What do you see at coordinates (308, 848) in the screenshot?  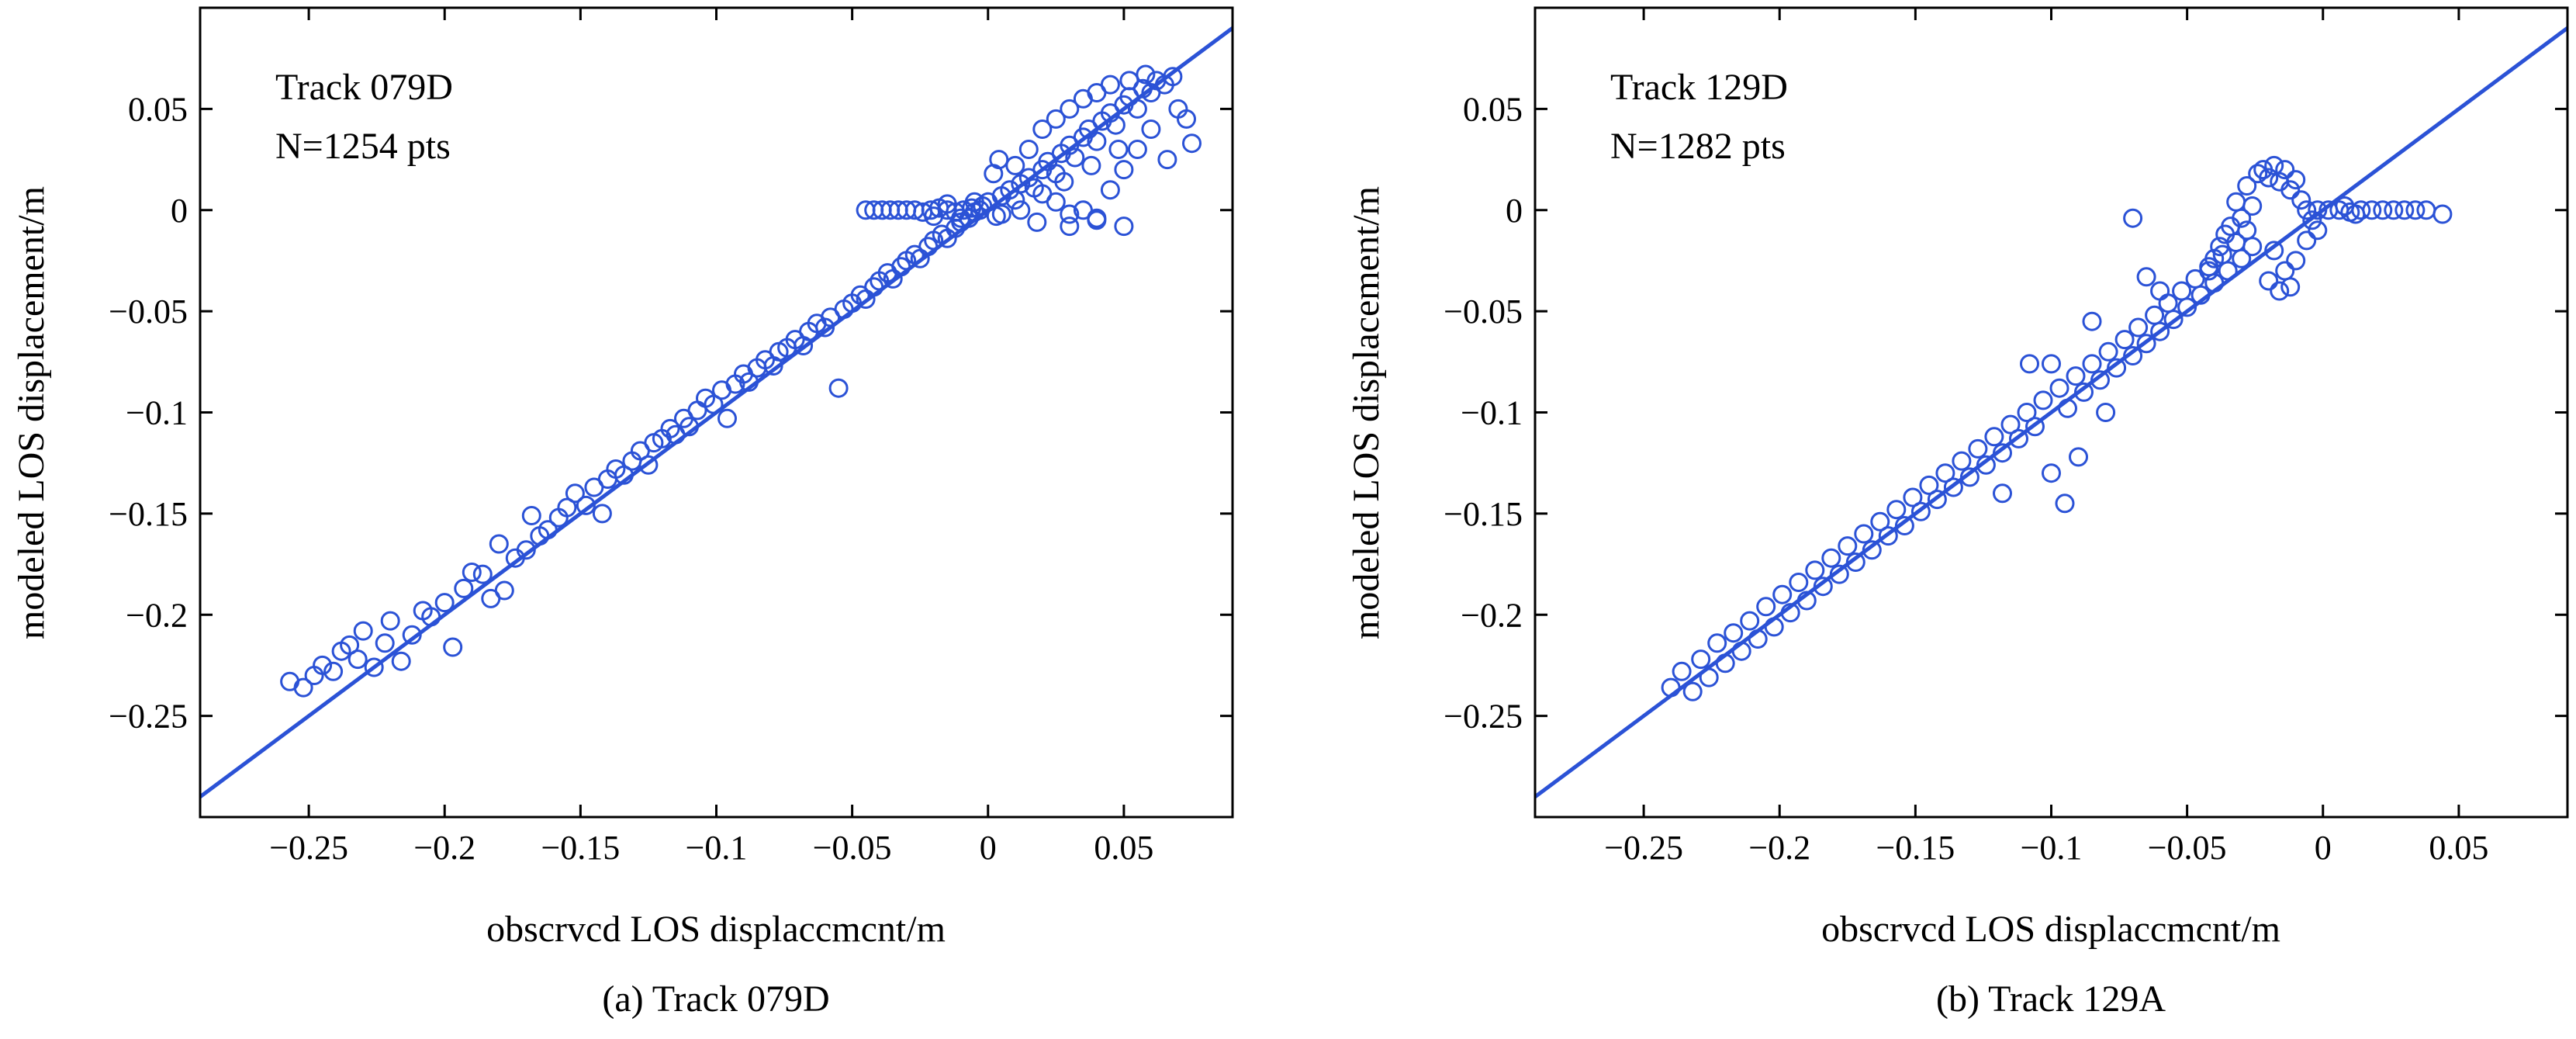 I see `x-tick-label: −0.25` at bounding box center [308, 848].